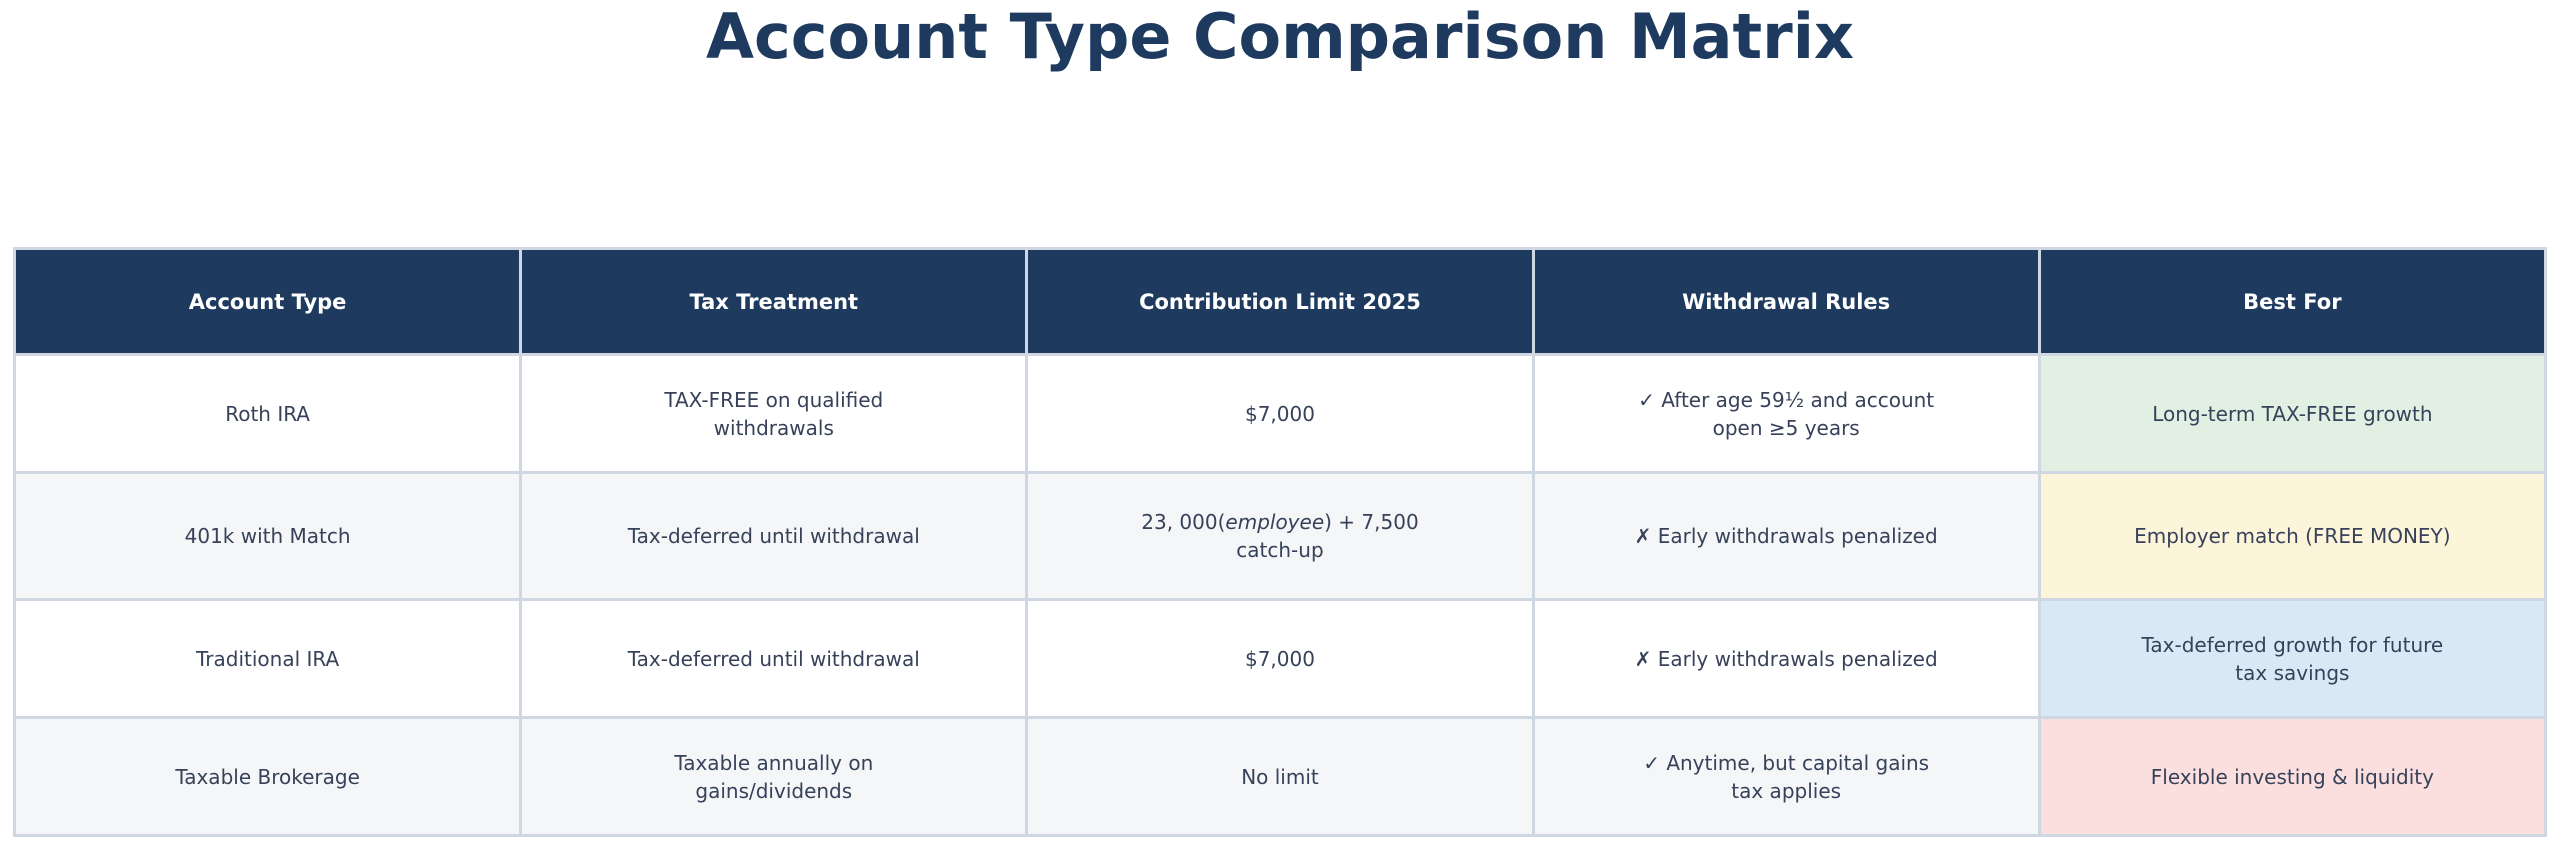  I want to click on column-header-contribution-limit: Contribution Limit 2025, so click(1280, 302).